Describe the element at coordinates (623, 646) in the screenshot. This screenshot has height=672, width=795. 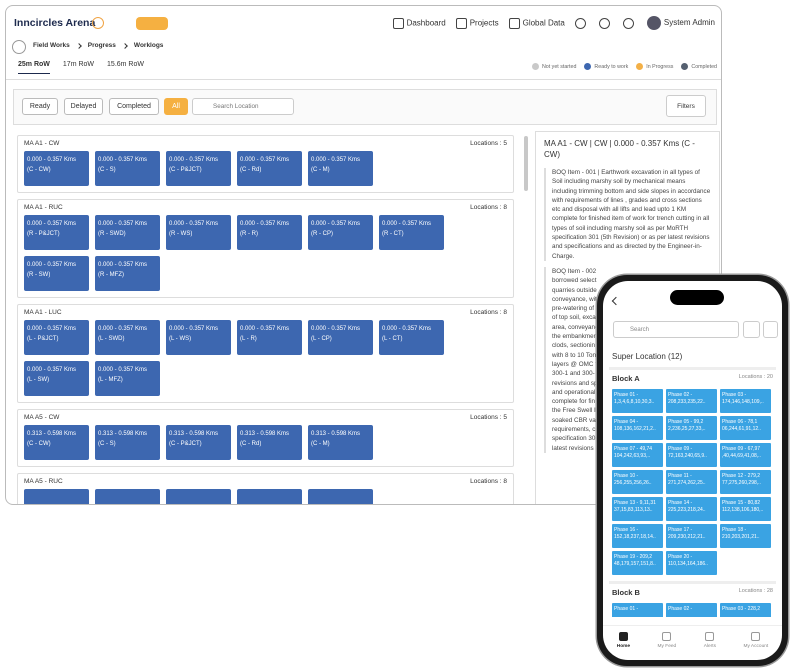
I see `nav-tab: Home` at that location.